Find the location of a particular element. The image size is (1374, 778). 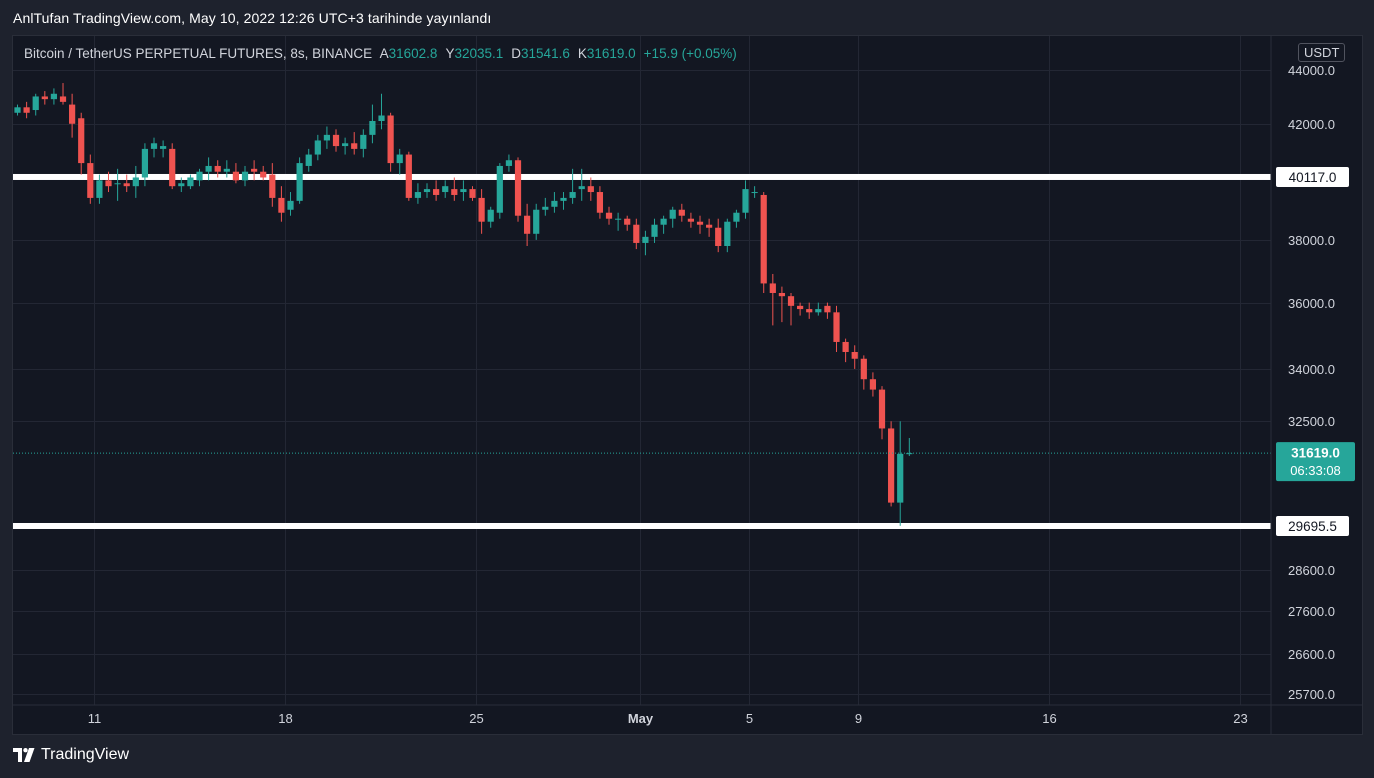

currency-button: USDT is located at coordinates (1322, 52).